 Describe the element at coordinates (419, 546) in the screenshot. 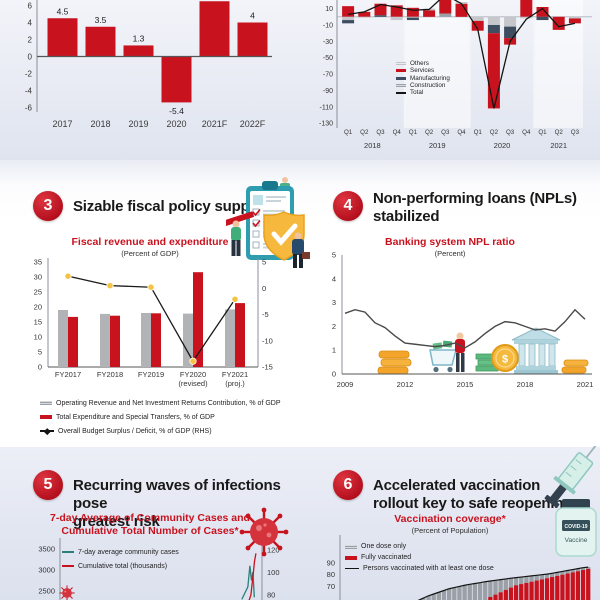

I see `legend-item-one-dose: One dose only` at that location.